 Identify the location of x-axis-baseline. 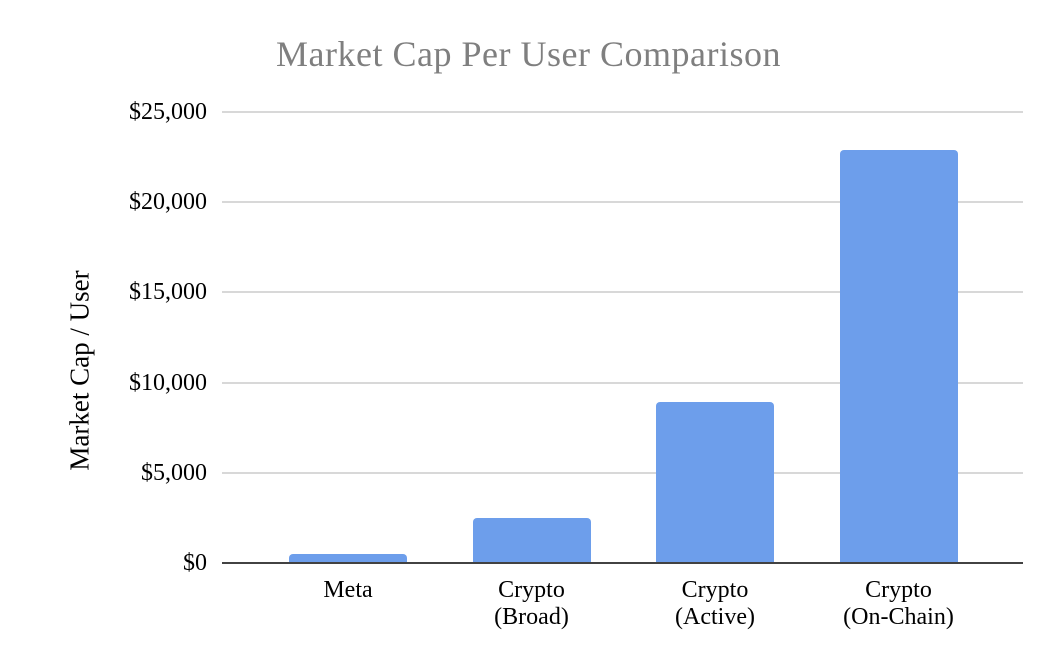
(622, 563).